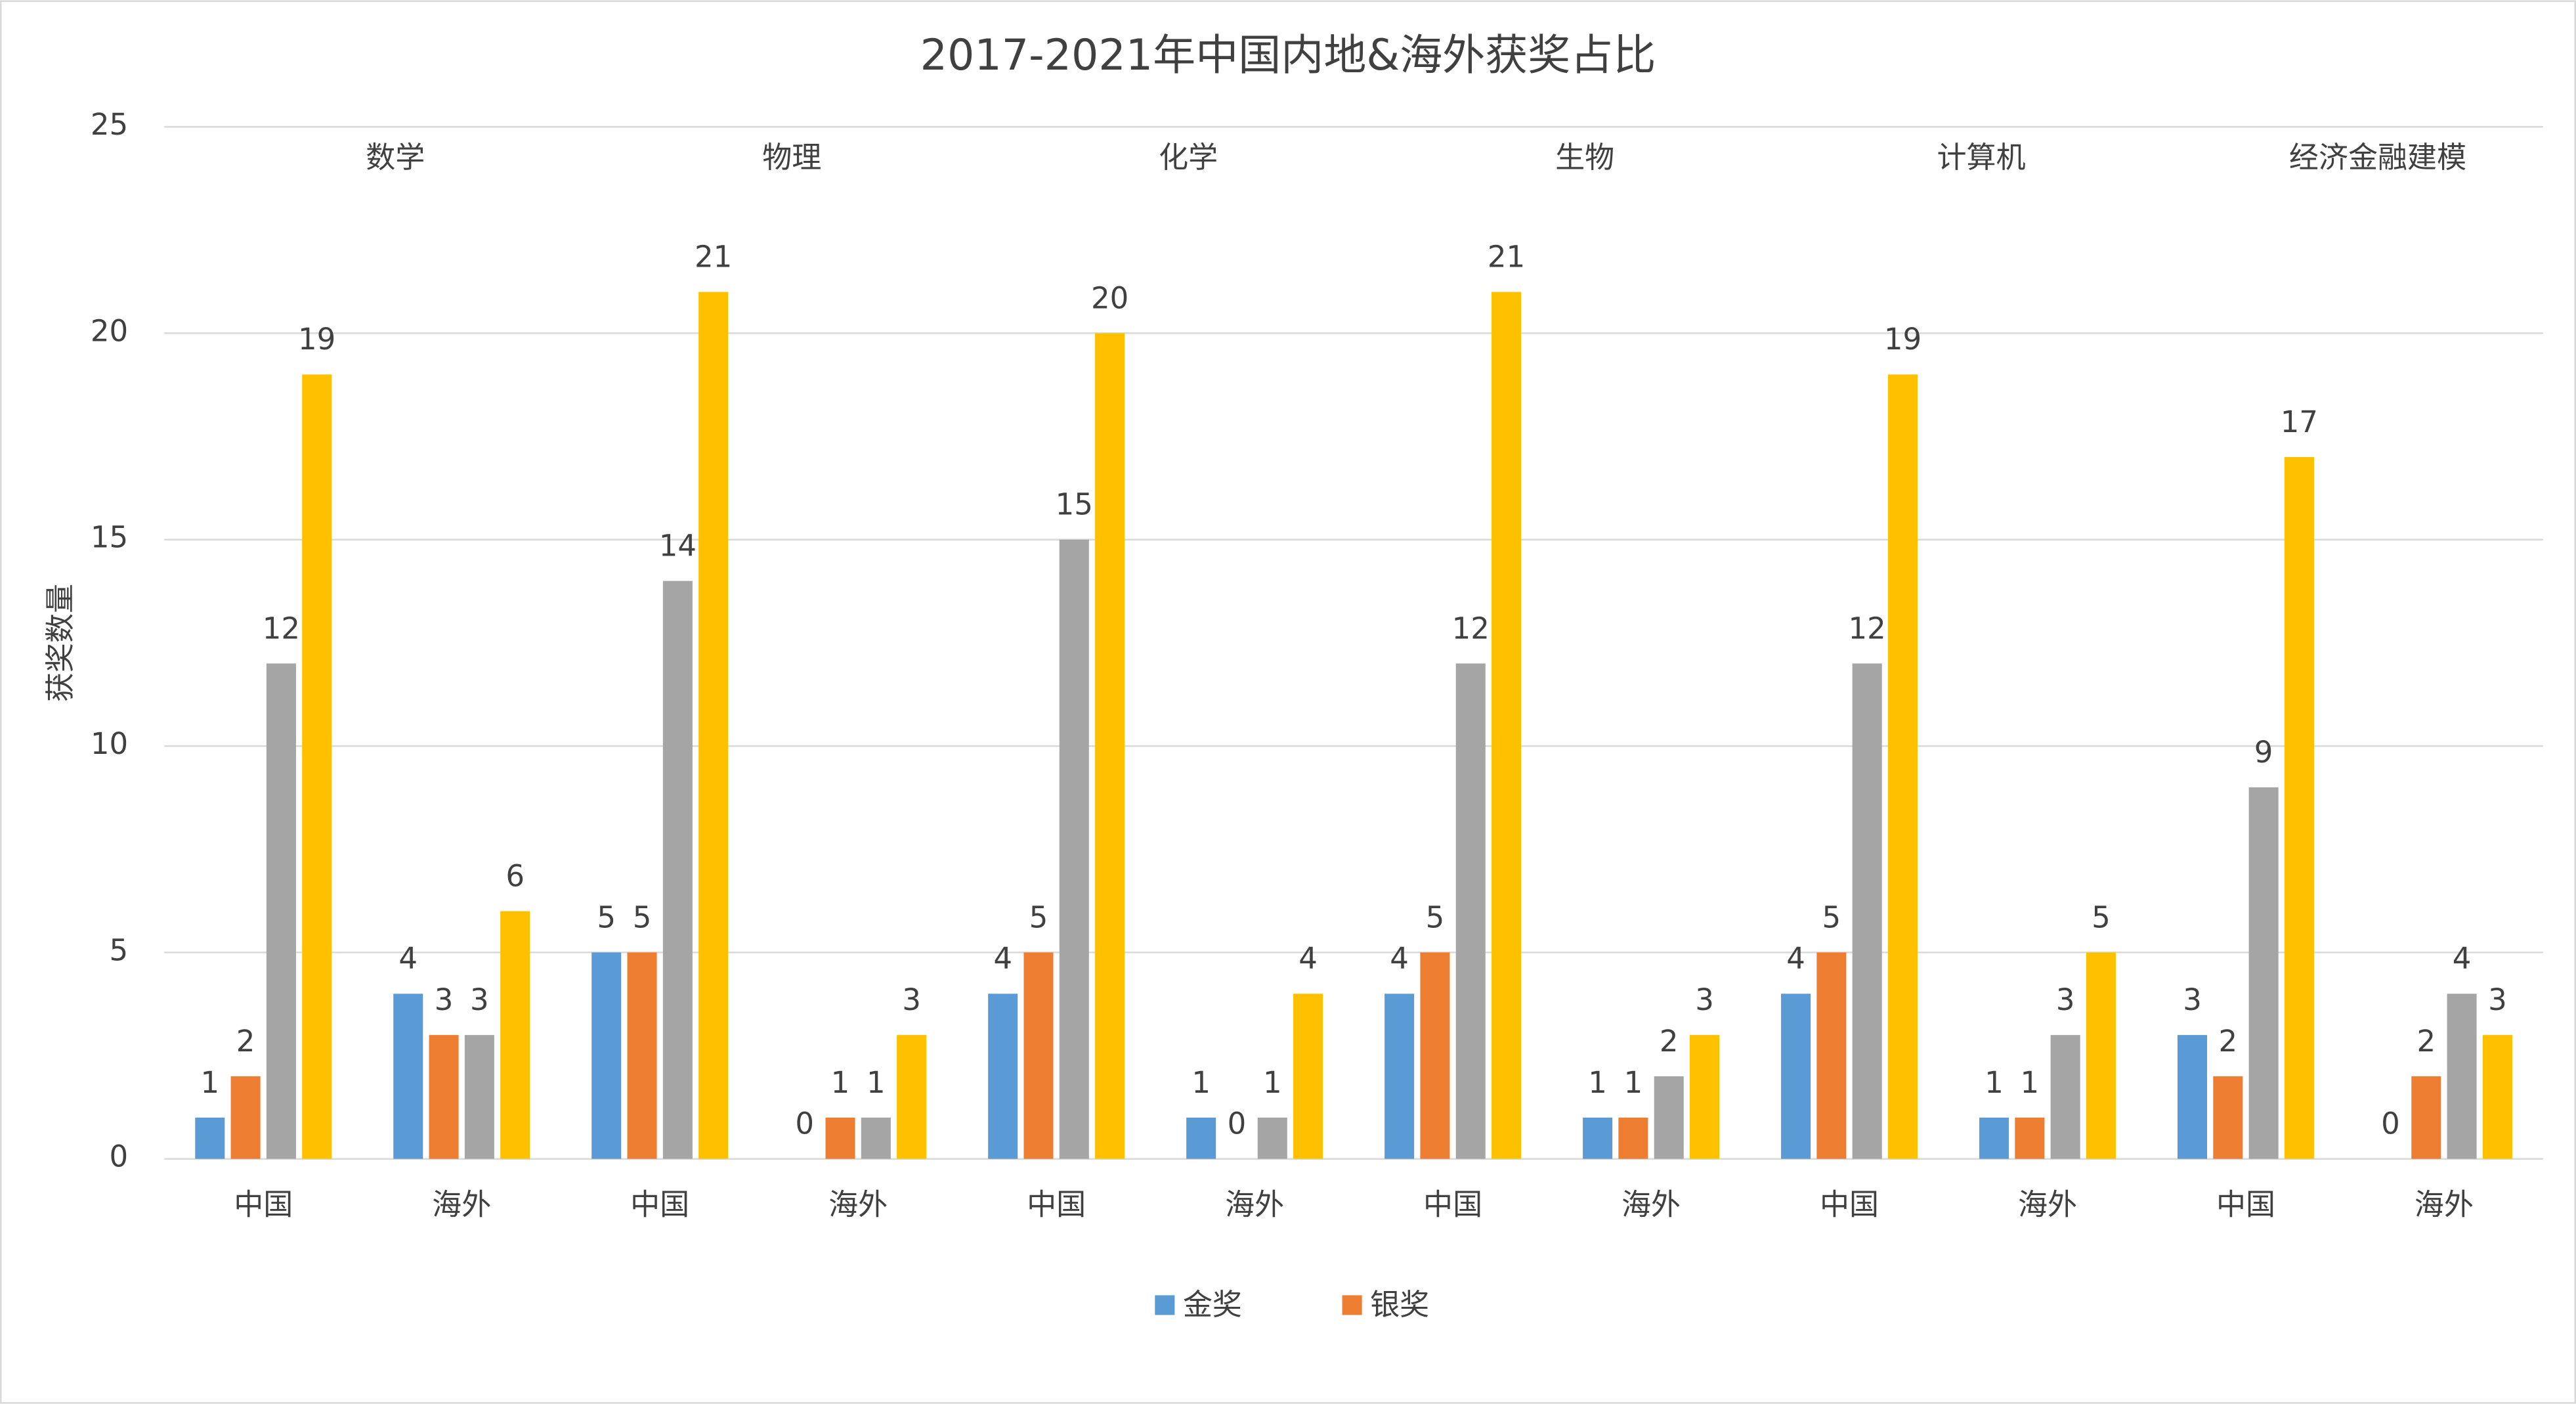 The height and width of the screenshot is (1404, 2576). I want to click on group-label: 计算机, so click(1981, 157).